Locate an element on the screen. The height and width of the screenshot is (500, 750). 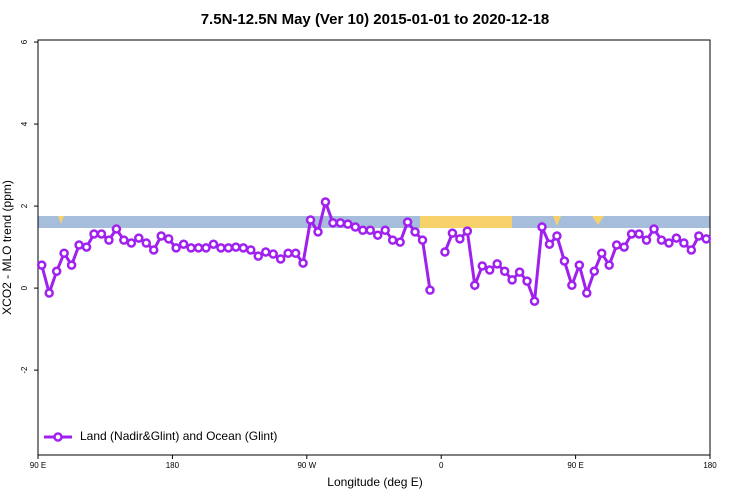
ocean-band is located at coordinates (374, 222).